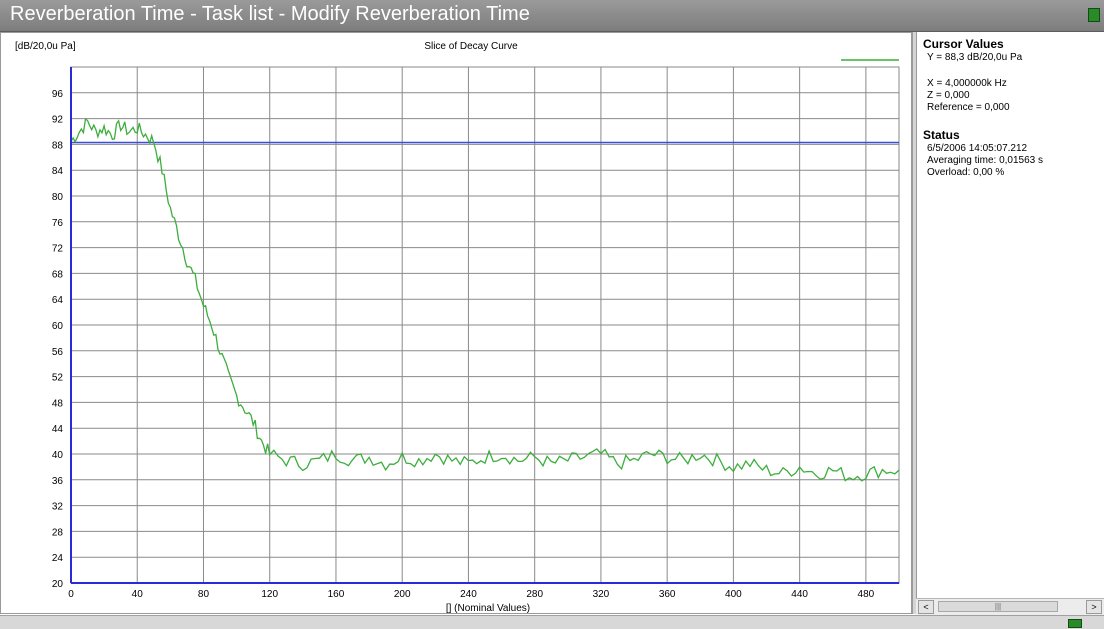 This screenshot has height=629, width=1104. I want to click on x-tick-label: 440, so click(799, 594).